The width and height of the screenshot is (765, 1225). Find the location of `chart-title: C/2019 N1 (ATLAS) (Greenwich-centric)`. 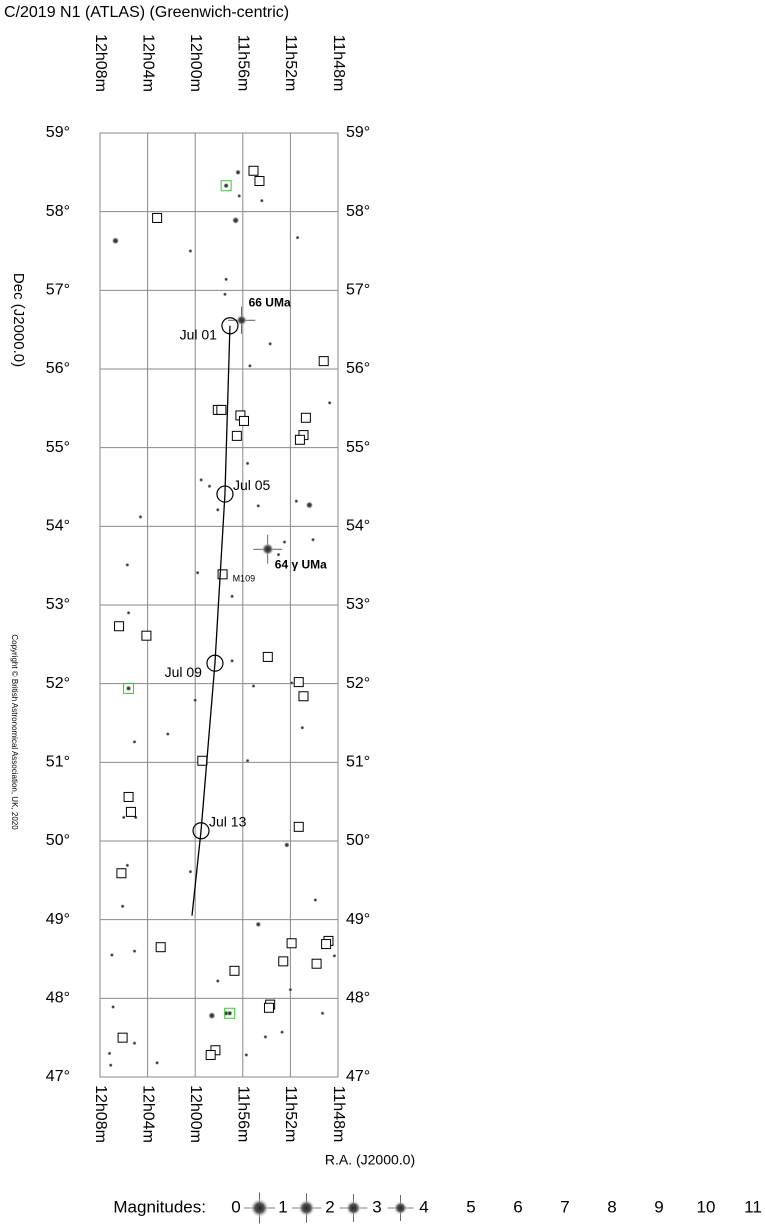

chart-title: C/2019 N1 (ATLAS) (Greenwich-centric) is located at coordinates (146, 12).